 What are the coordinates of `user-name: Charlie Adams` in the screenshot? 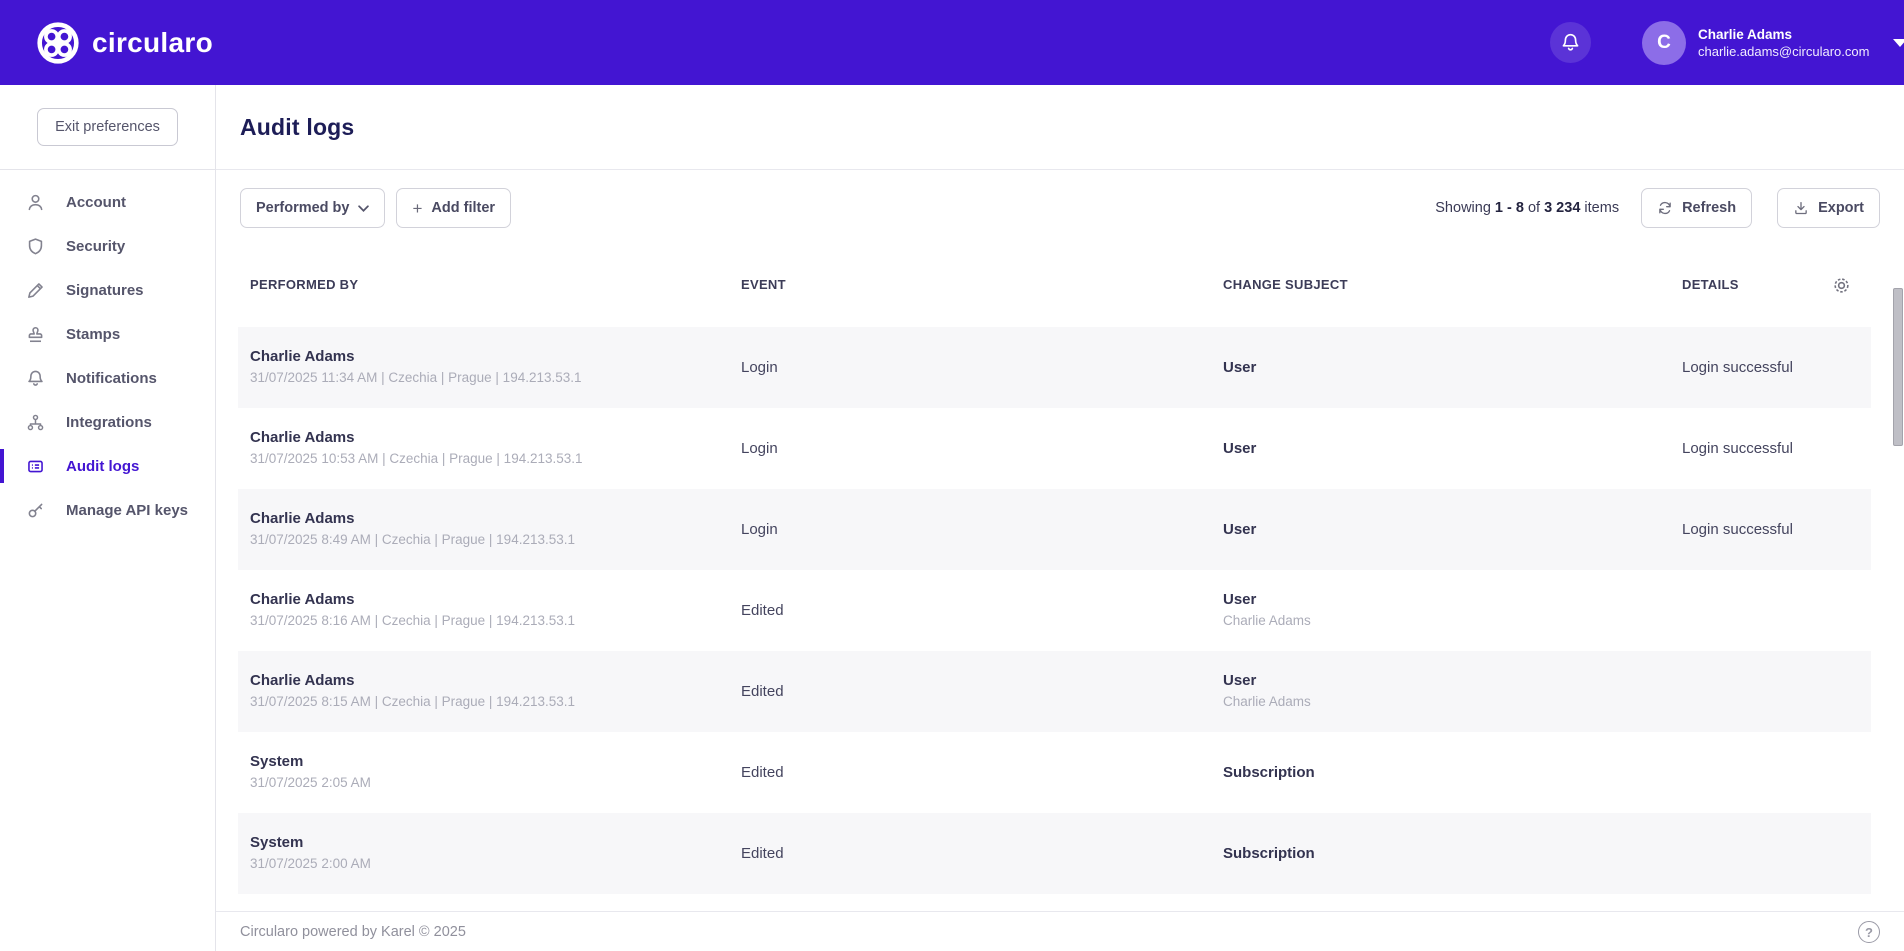 It's located at (1745, 34).